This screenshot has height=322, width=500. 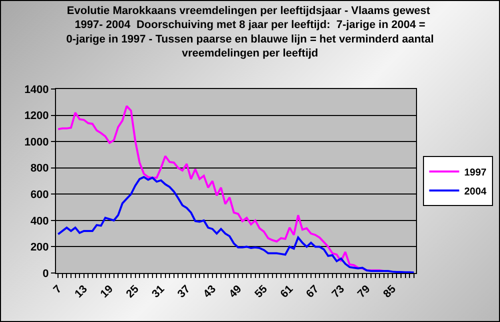 I want to click on x-tick-label: 25, so click(x=133, y=291).